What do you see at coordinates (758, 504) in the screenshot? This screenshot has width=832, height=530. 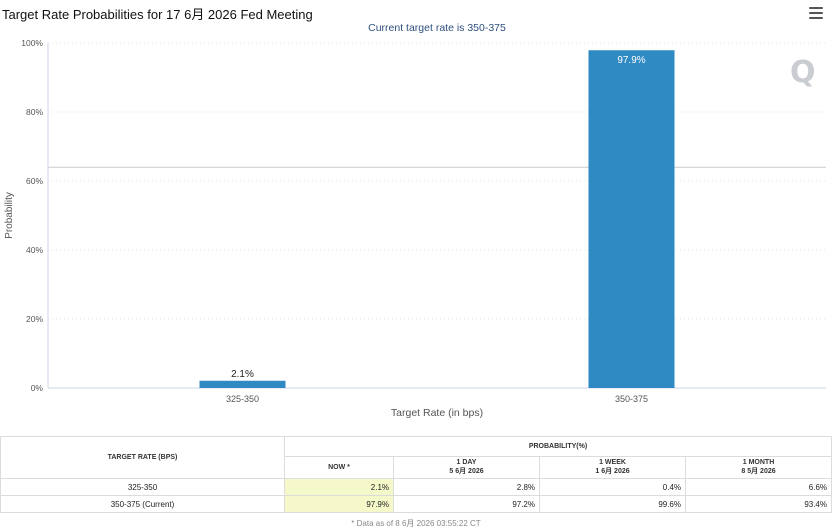 I see `row-1month: 93.4%` at bounding box center [758, 504].